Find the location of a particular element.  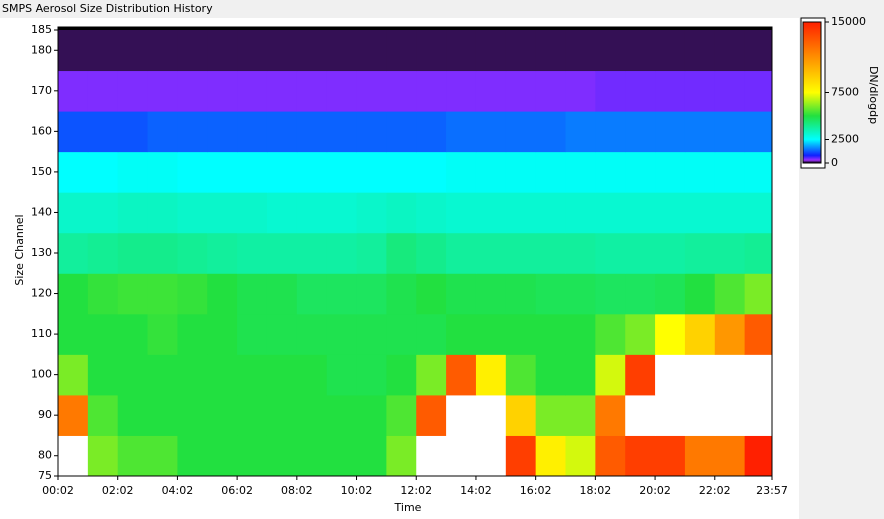

colorbar-tick-label: 0 is located at coordinates (834, 162).